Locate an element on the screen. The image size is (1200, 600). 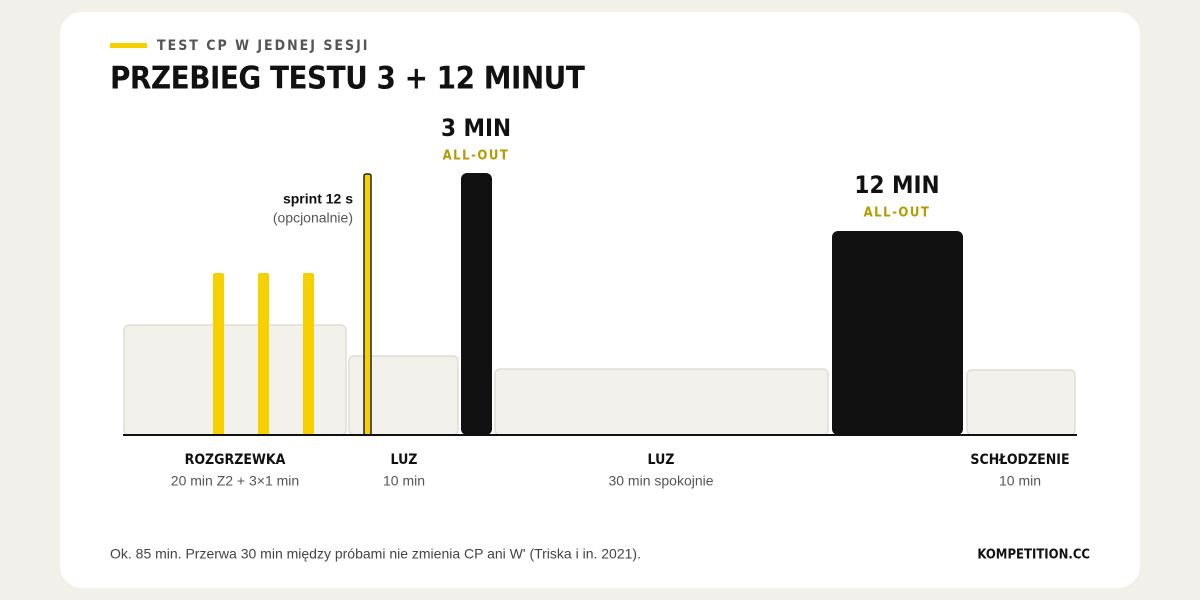
rest-block is located at coordinates (661, 402).